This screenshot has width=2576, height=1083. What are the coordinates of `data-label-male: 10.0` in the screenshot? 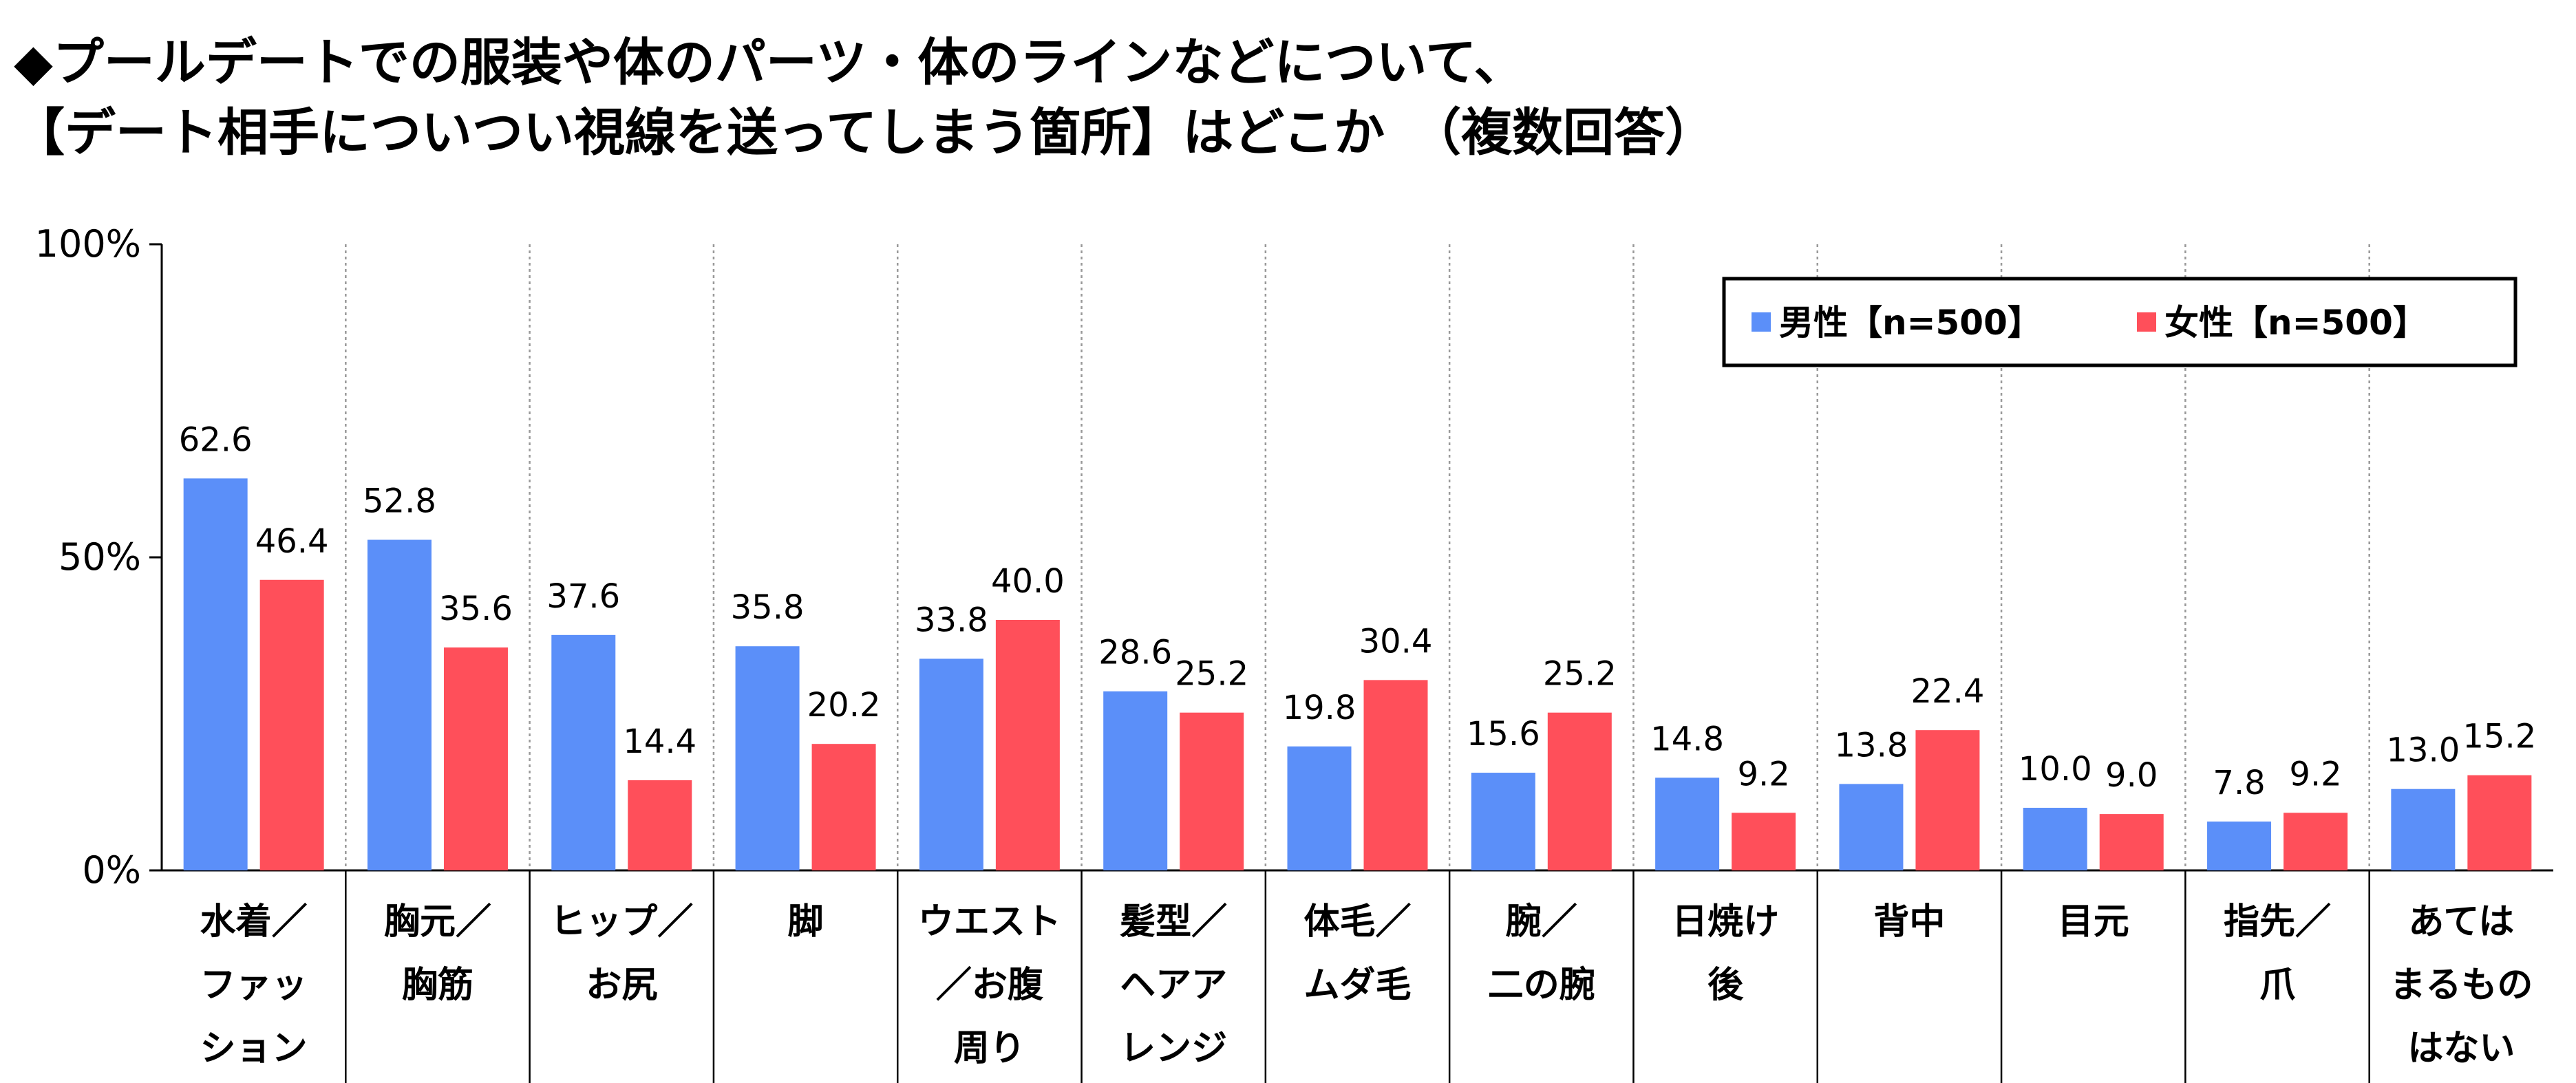 It's located at (2055, 769).